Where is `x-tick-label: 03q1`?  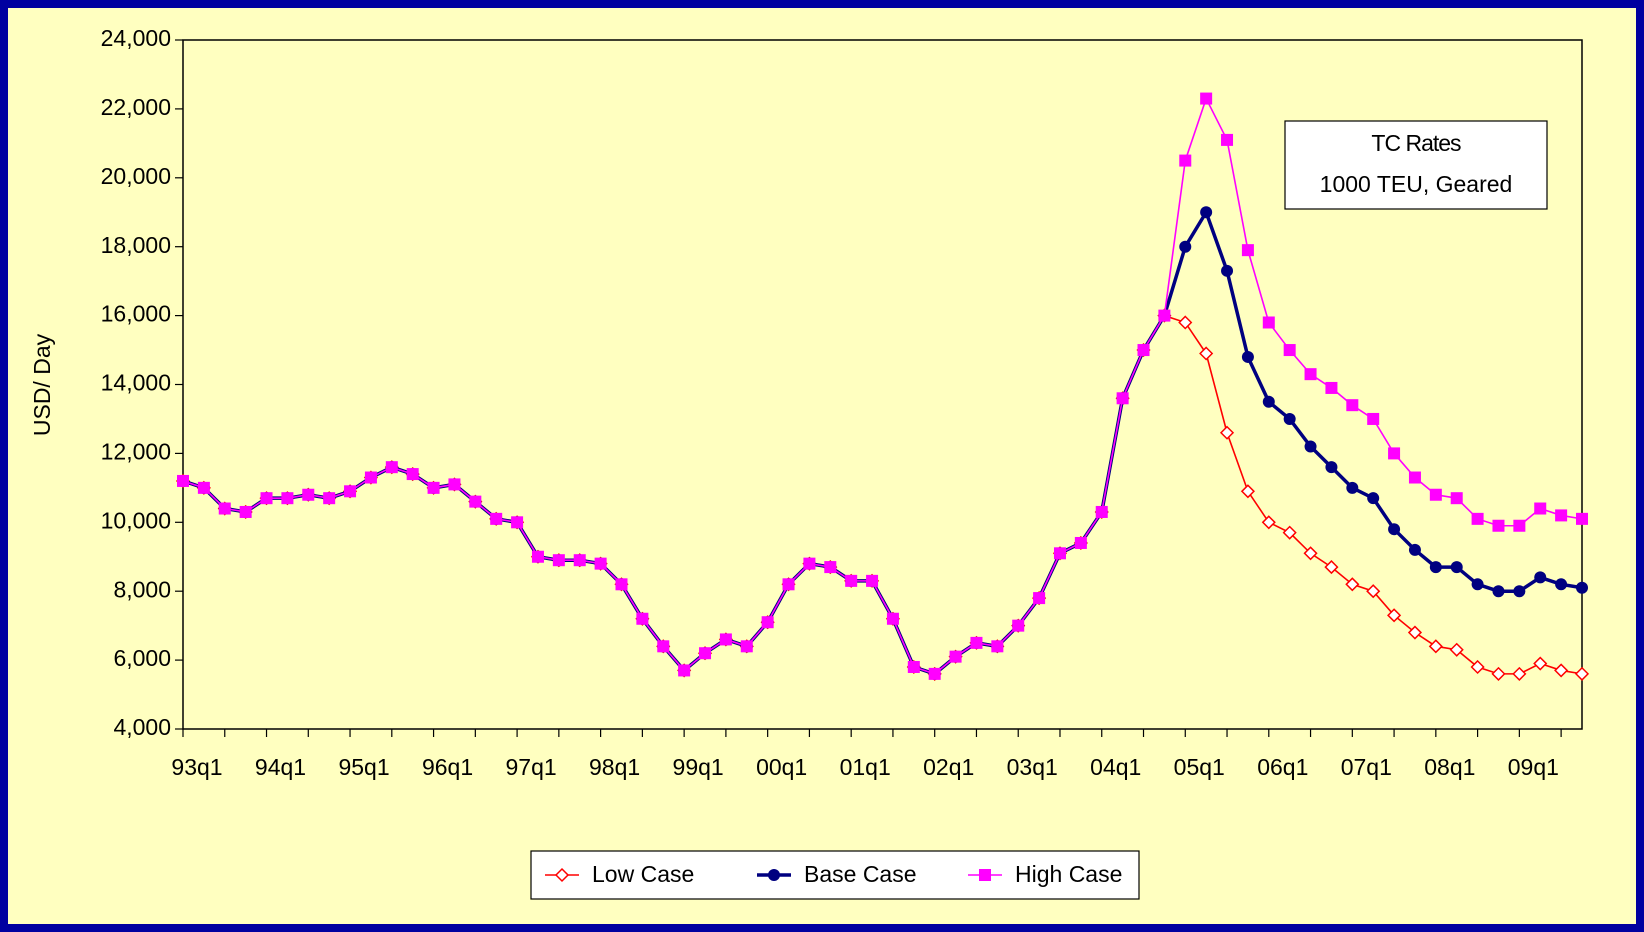
x-tick-label: 03q1 is located at coordinates (1032, 767).